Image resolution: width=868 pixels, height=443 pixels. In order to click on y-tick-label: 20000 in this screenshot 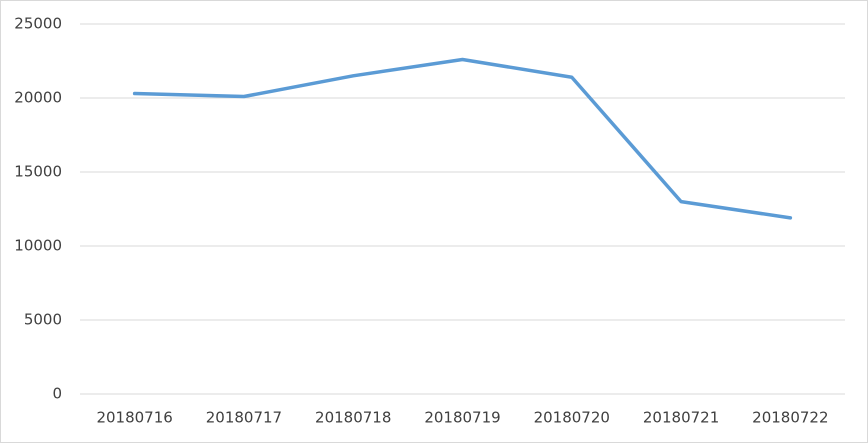, I will do `click(38, 98)`.